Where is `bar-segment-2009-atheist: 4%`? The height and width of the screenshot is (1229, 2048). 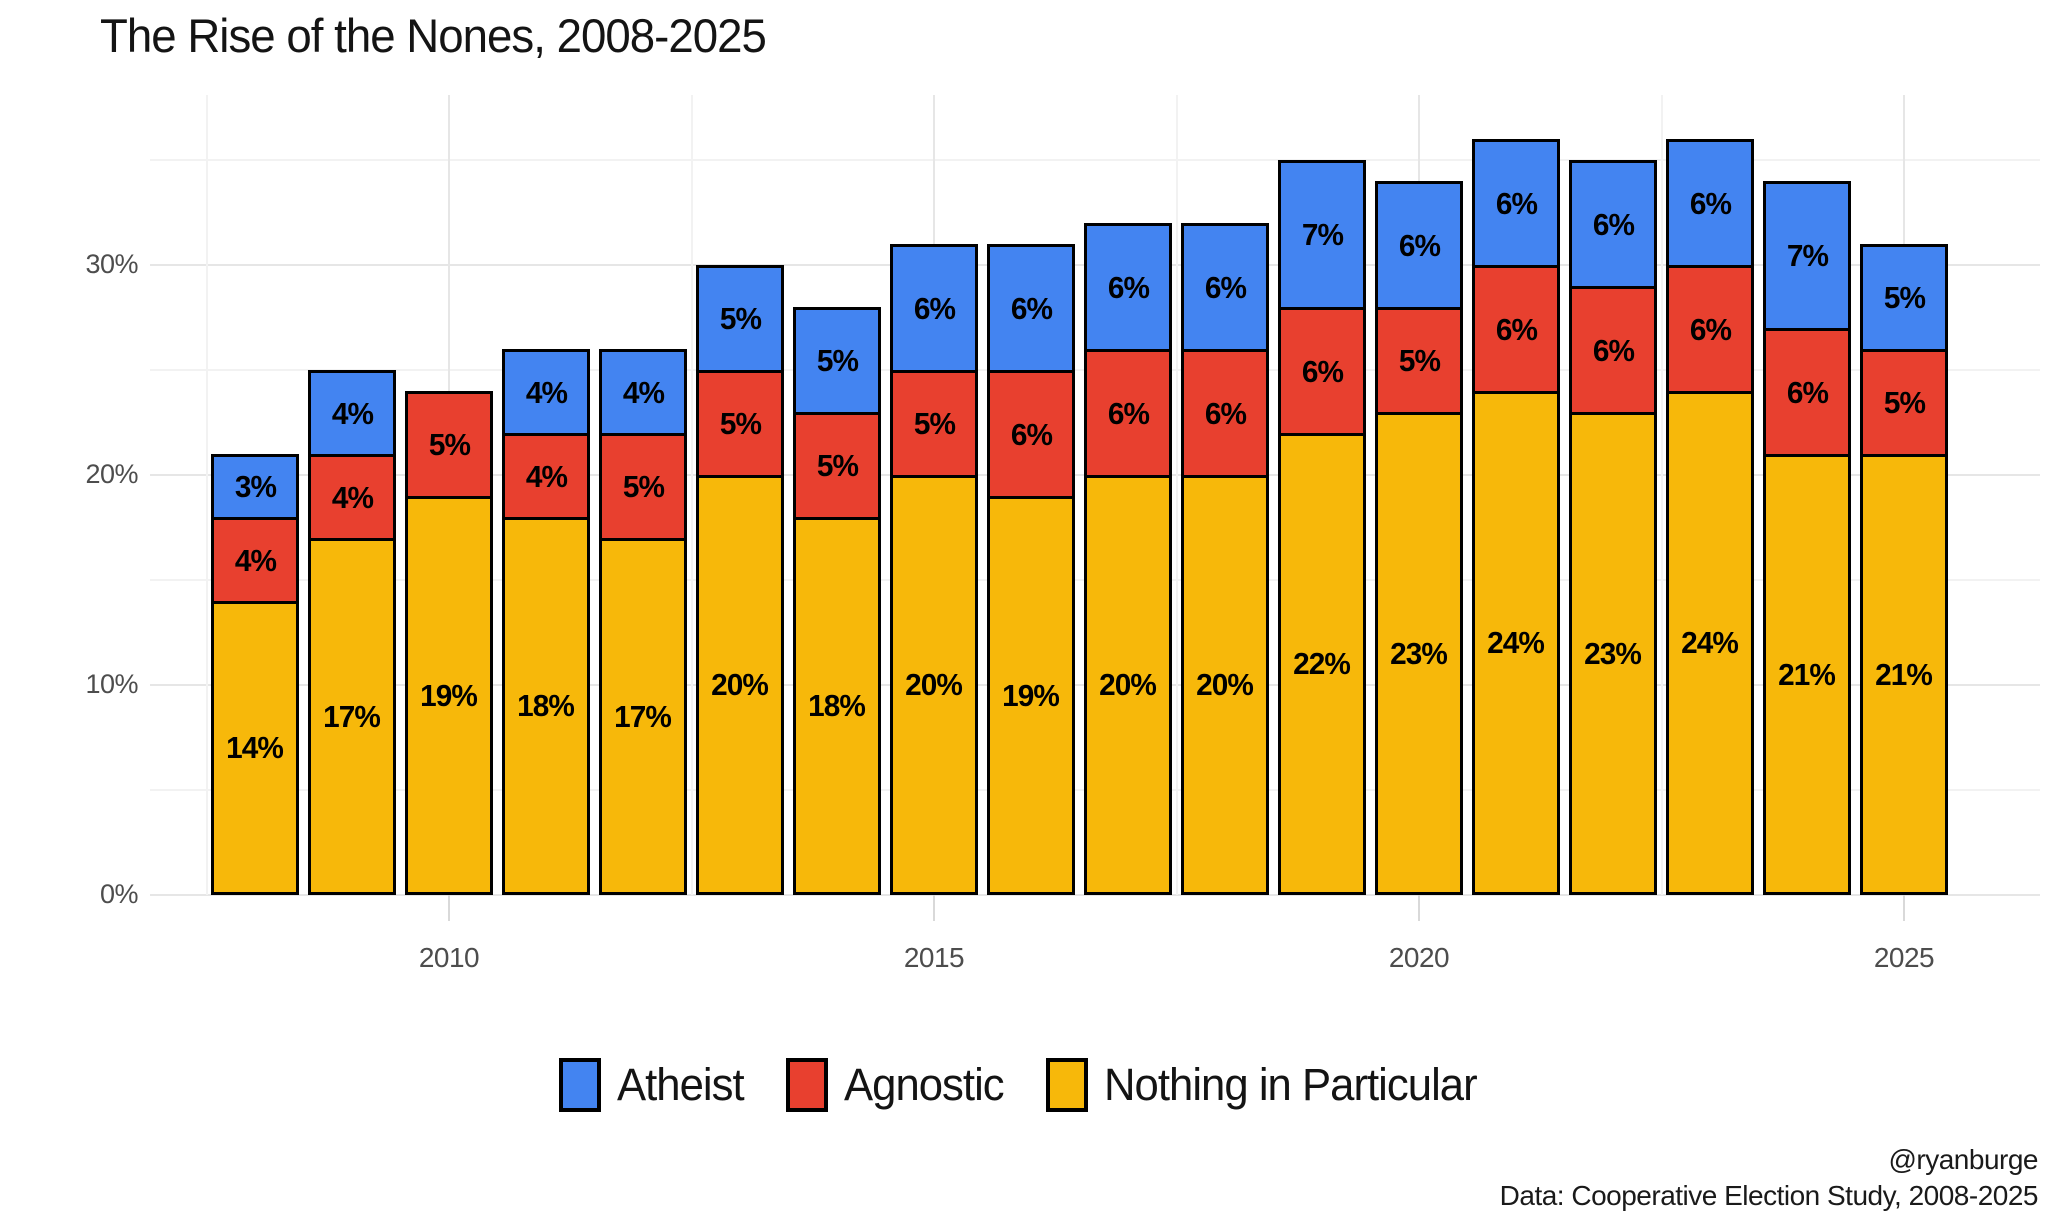 bar-segment-2009-atheist: 4% is located at coordinates (352, 413).